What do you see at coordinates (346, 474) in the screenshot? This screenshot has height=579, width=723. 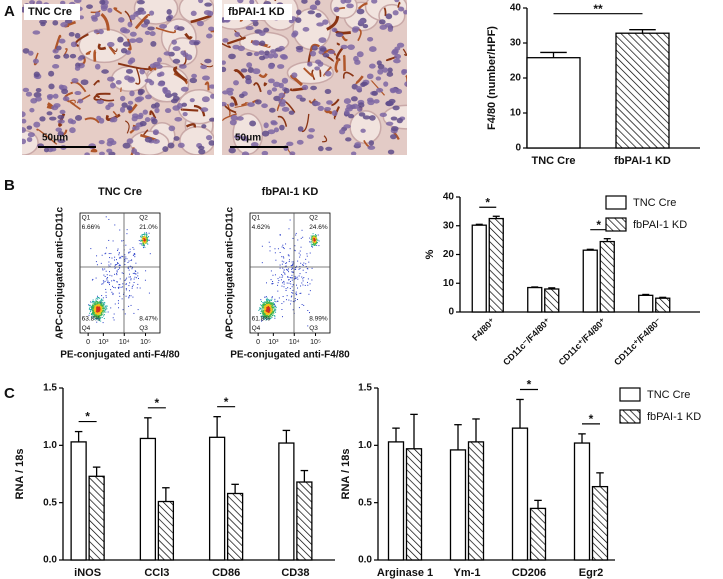 I see `y-axis-label: RNA / 18s` at bounding box center [346, 474].